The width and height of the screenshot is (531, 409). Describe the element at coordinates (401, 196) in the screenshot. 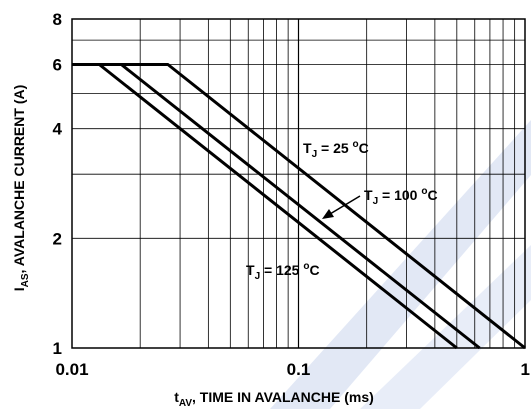

I see `label-tj-100: TJ = 100 oC` at that location.